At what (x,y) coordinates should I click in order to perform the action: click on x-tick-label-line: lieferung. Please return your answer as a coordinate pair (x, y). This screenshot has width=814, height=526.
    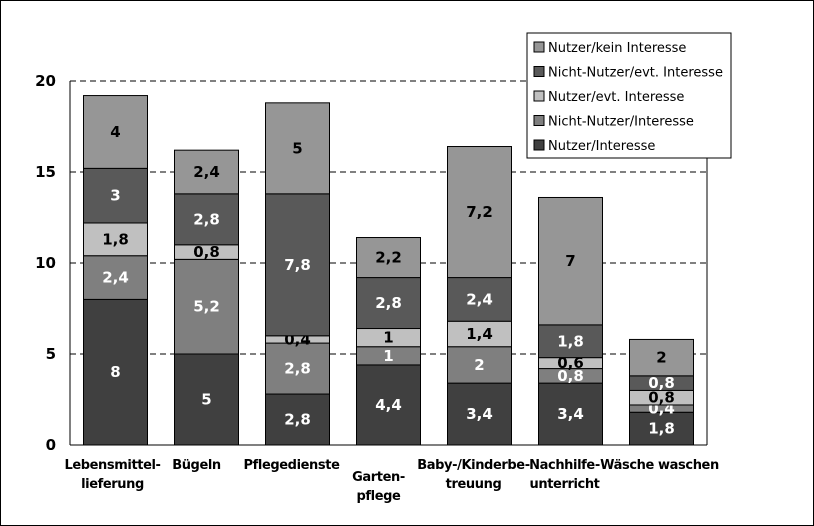
    Looking at the image, I should click on (112, 484).